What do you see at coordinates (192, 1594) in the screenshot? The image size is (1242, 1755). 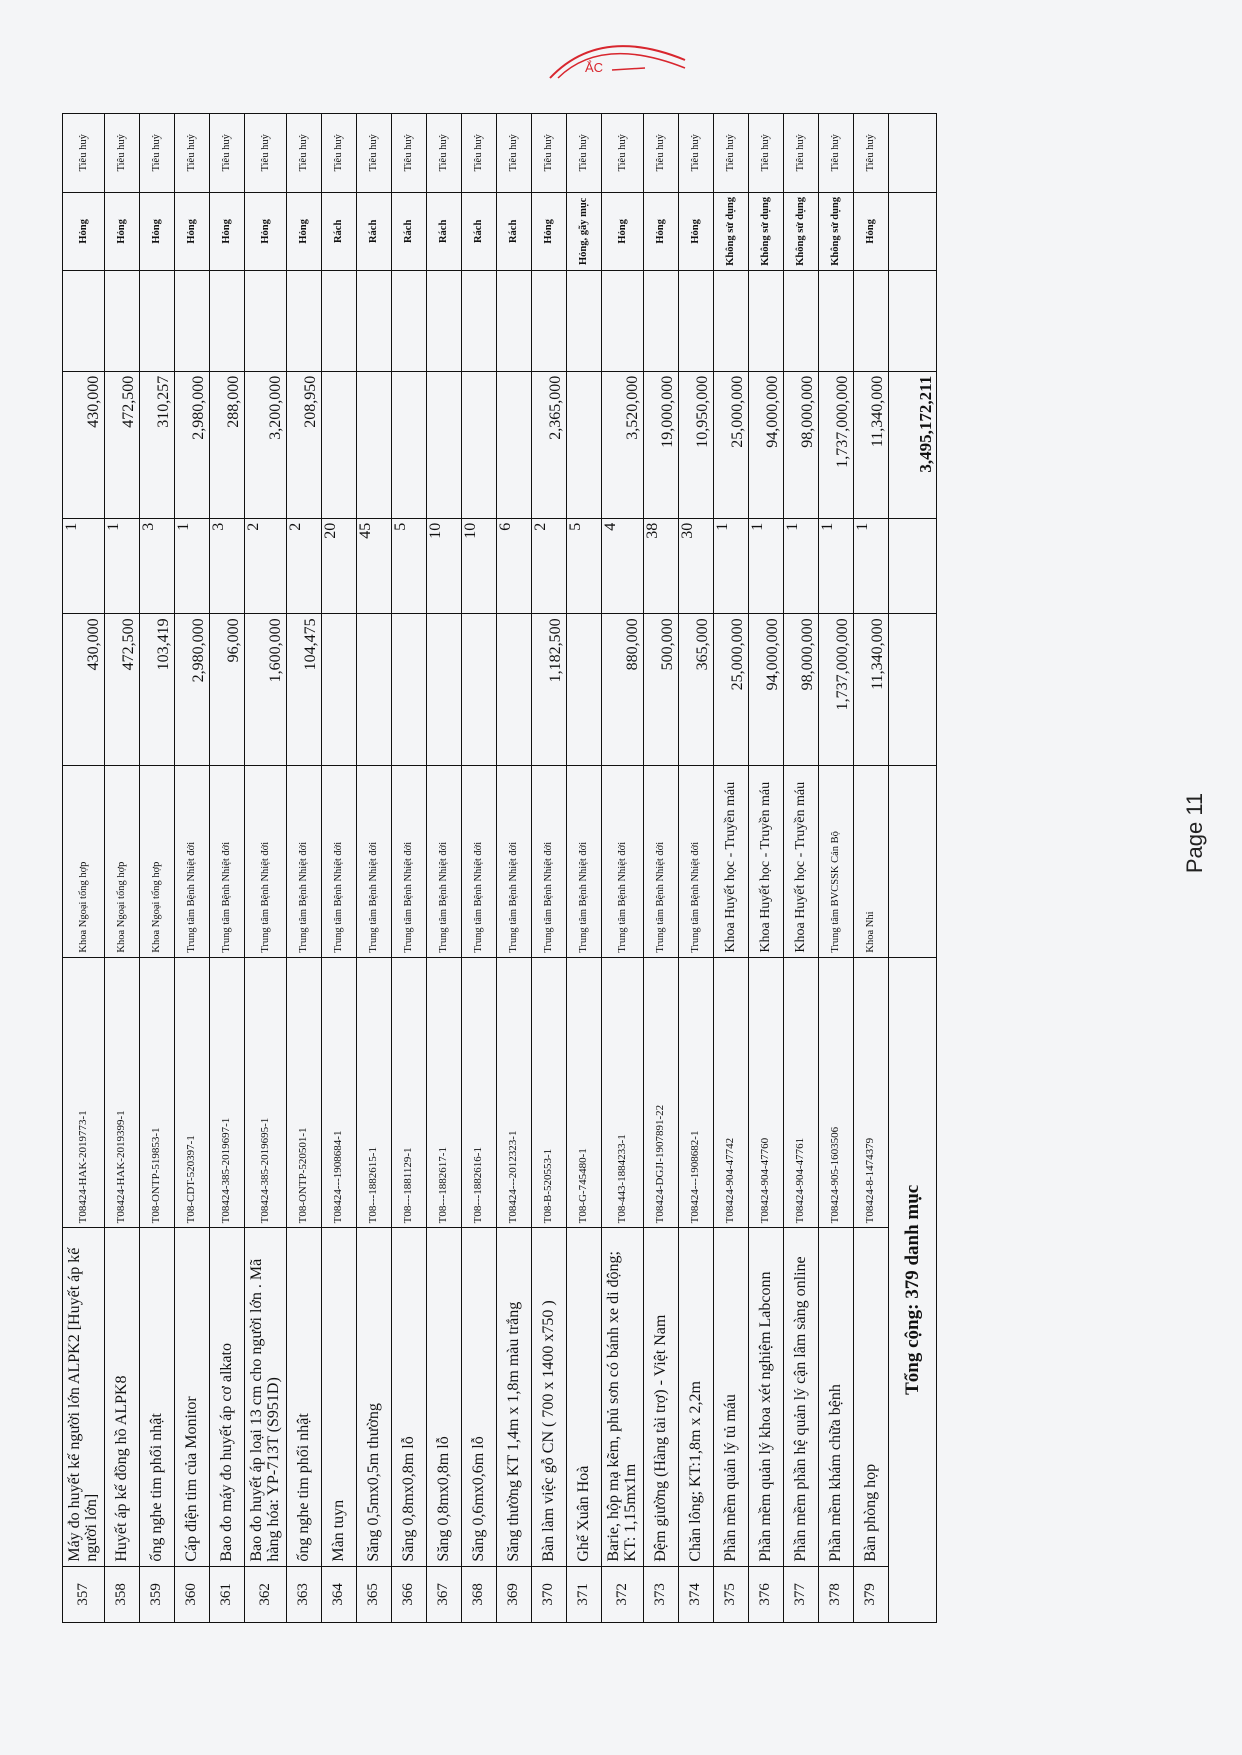 I see `row-number: 360` at bounding box center [192, 1594].